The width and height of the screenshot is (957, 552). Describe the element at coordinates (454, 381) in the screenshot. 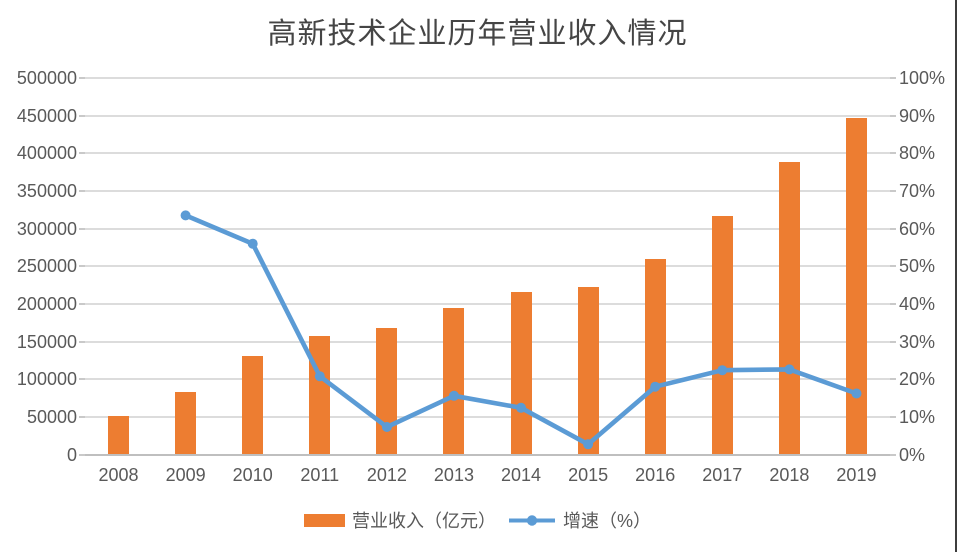

I see `bar-2013` at that location.